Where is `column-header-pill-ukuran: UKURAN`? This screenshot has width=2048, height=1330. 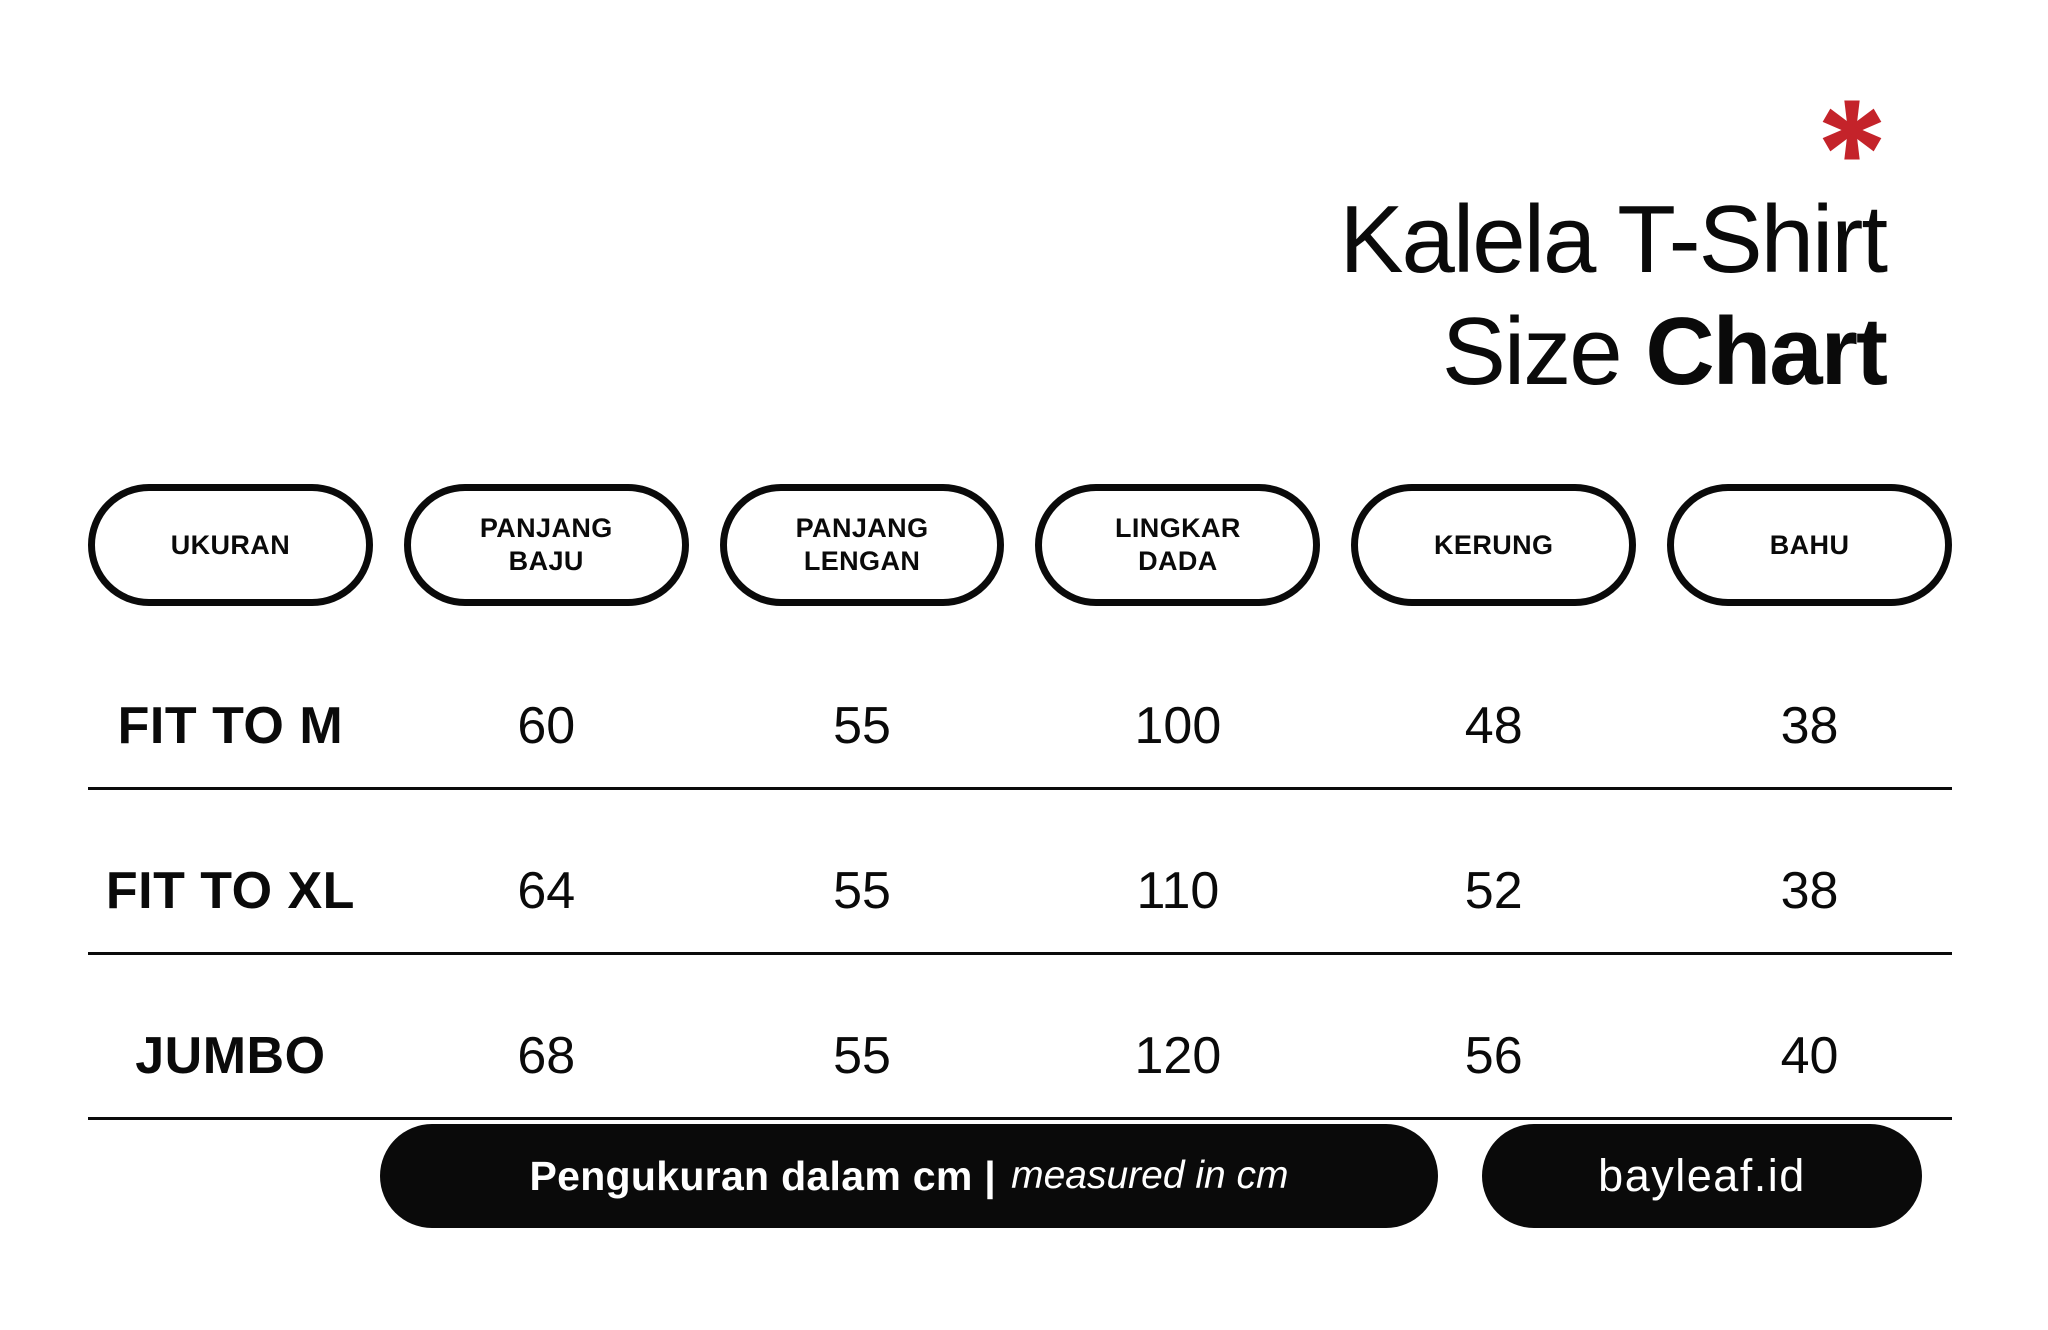
column-header-pill-ukuran: UKURAN is located at coordinates (230, 545).